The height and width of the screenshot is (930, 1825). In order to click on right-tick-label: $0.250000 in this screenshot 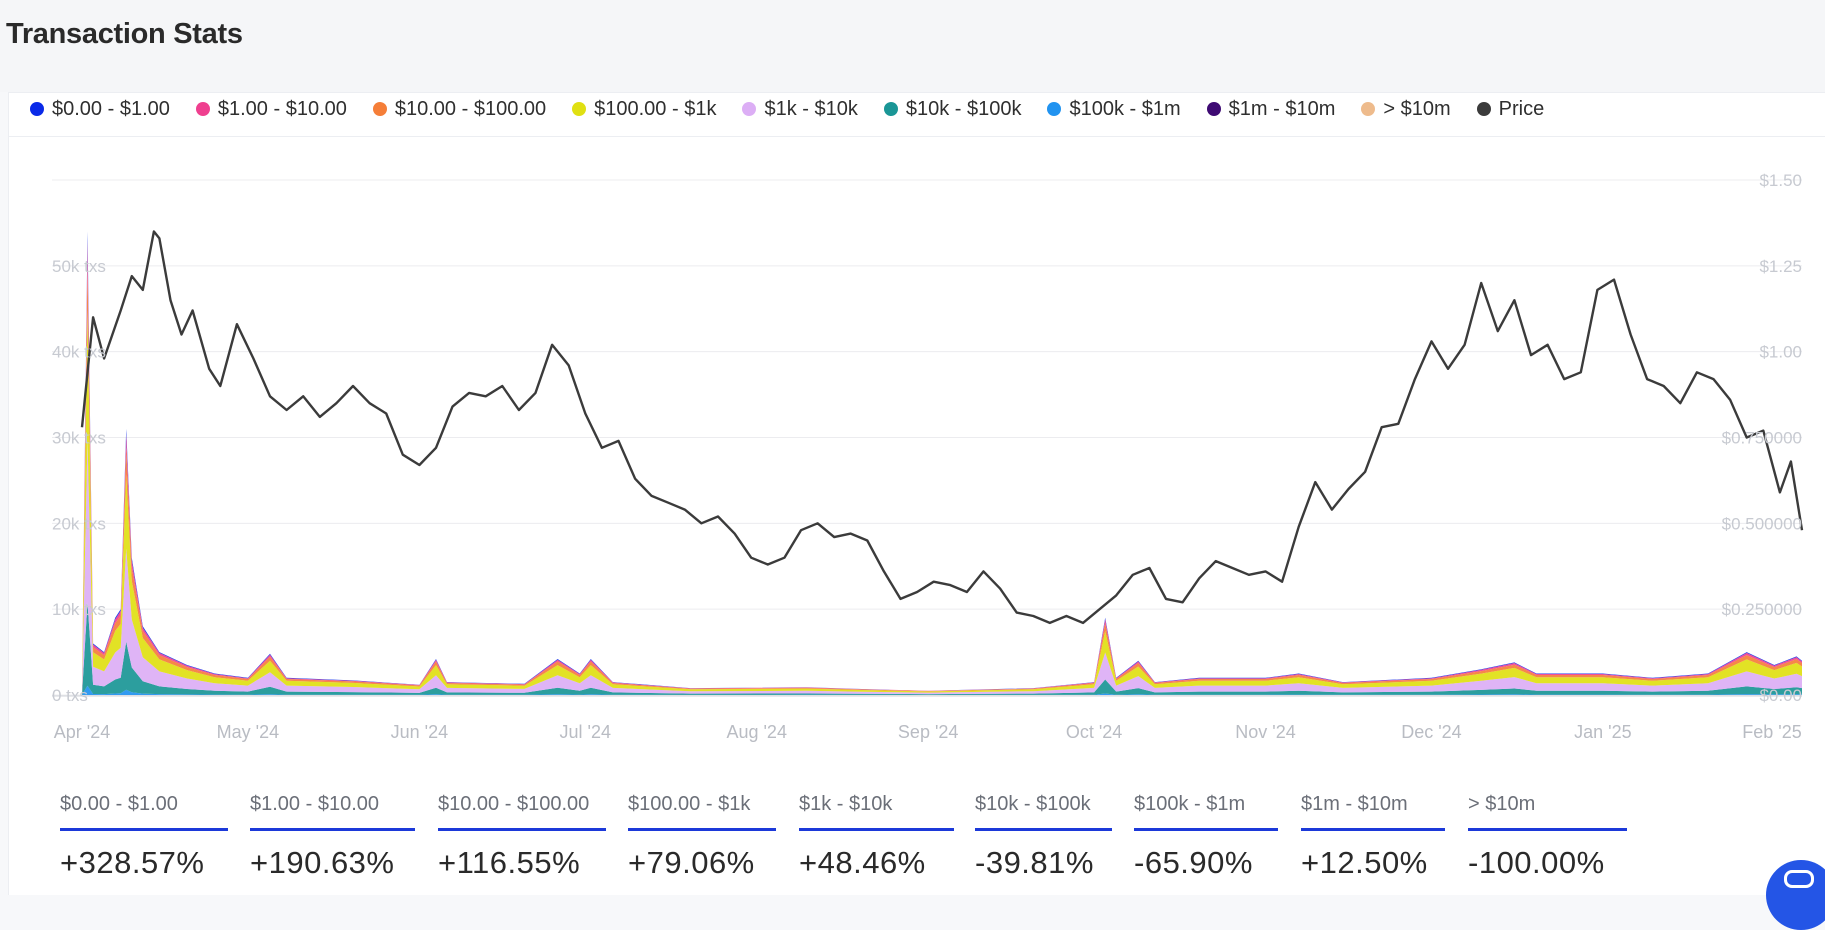, I will do `click(1762, 609)`.